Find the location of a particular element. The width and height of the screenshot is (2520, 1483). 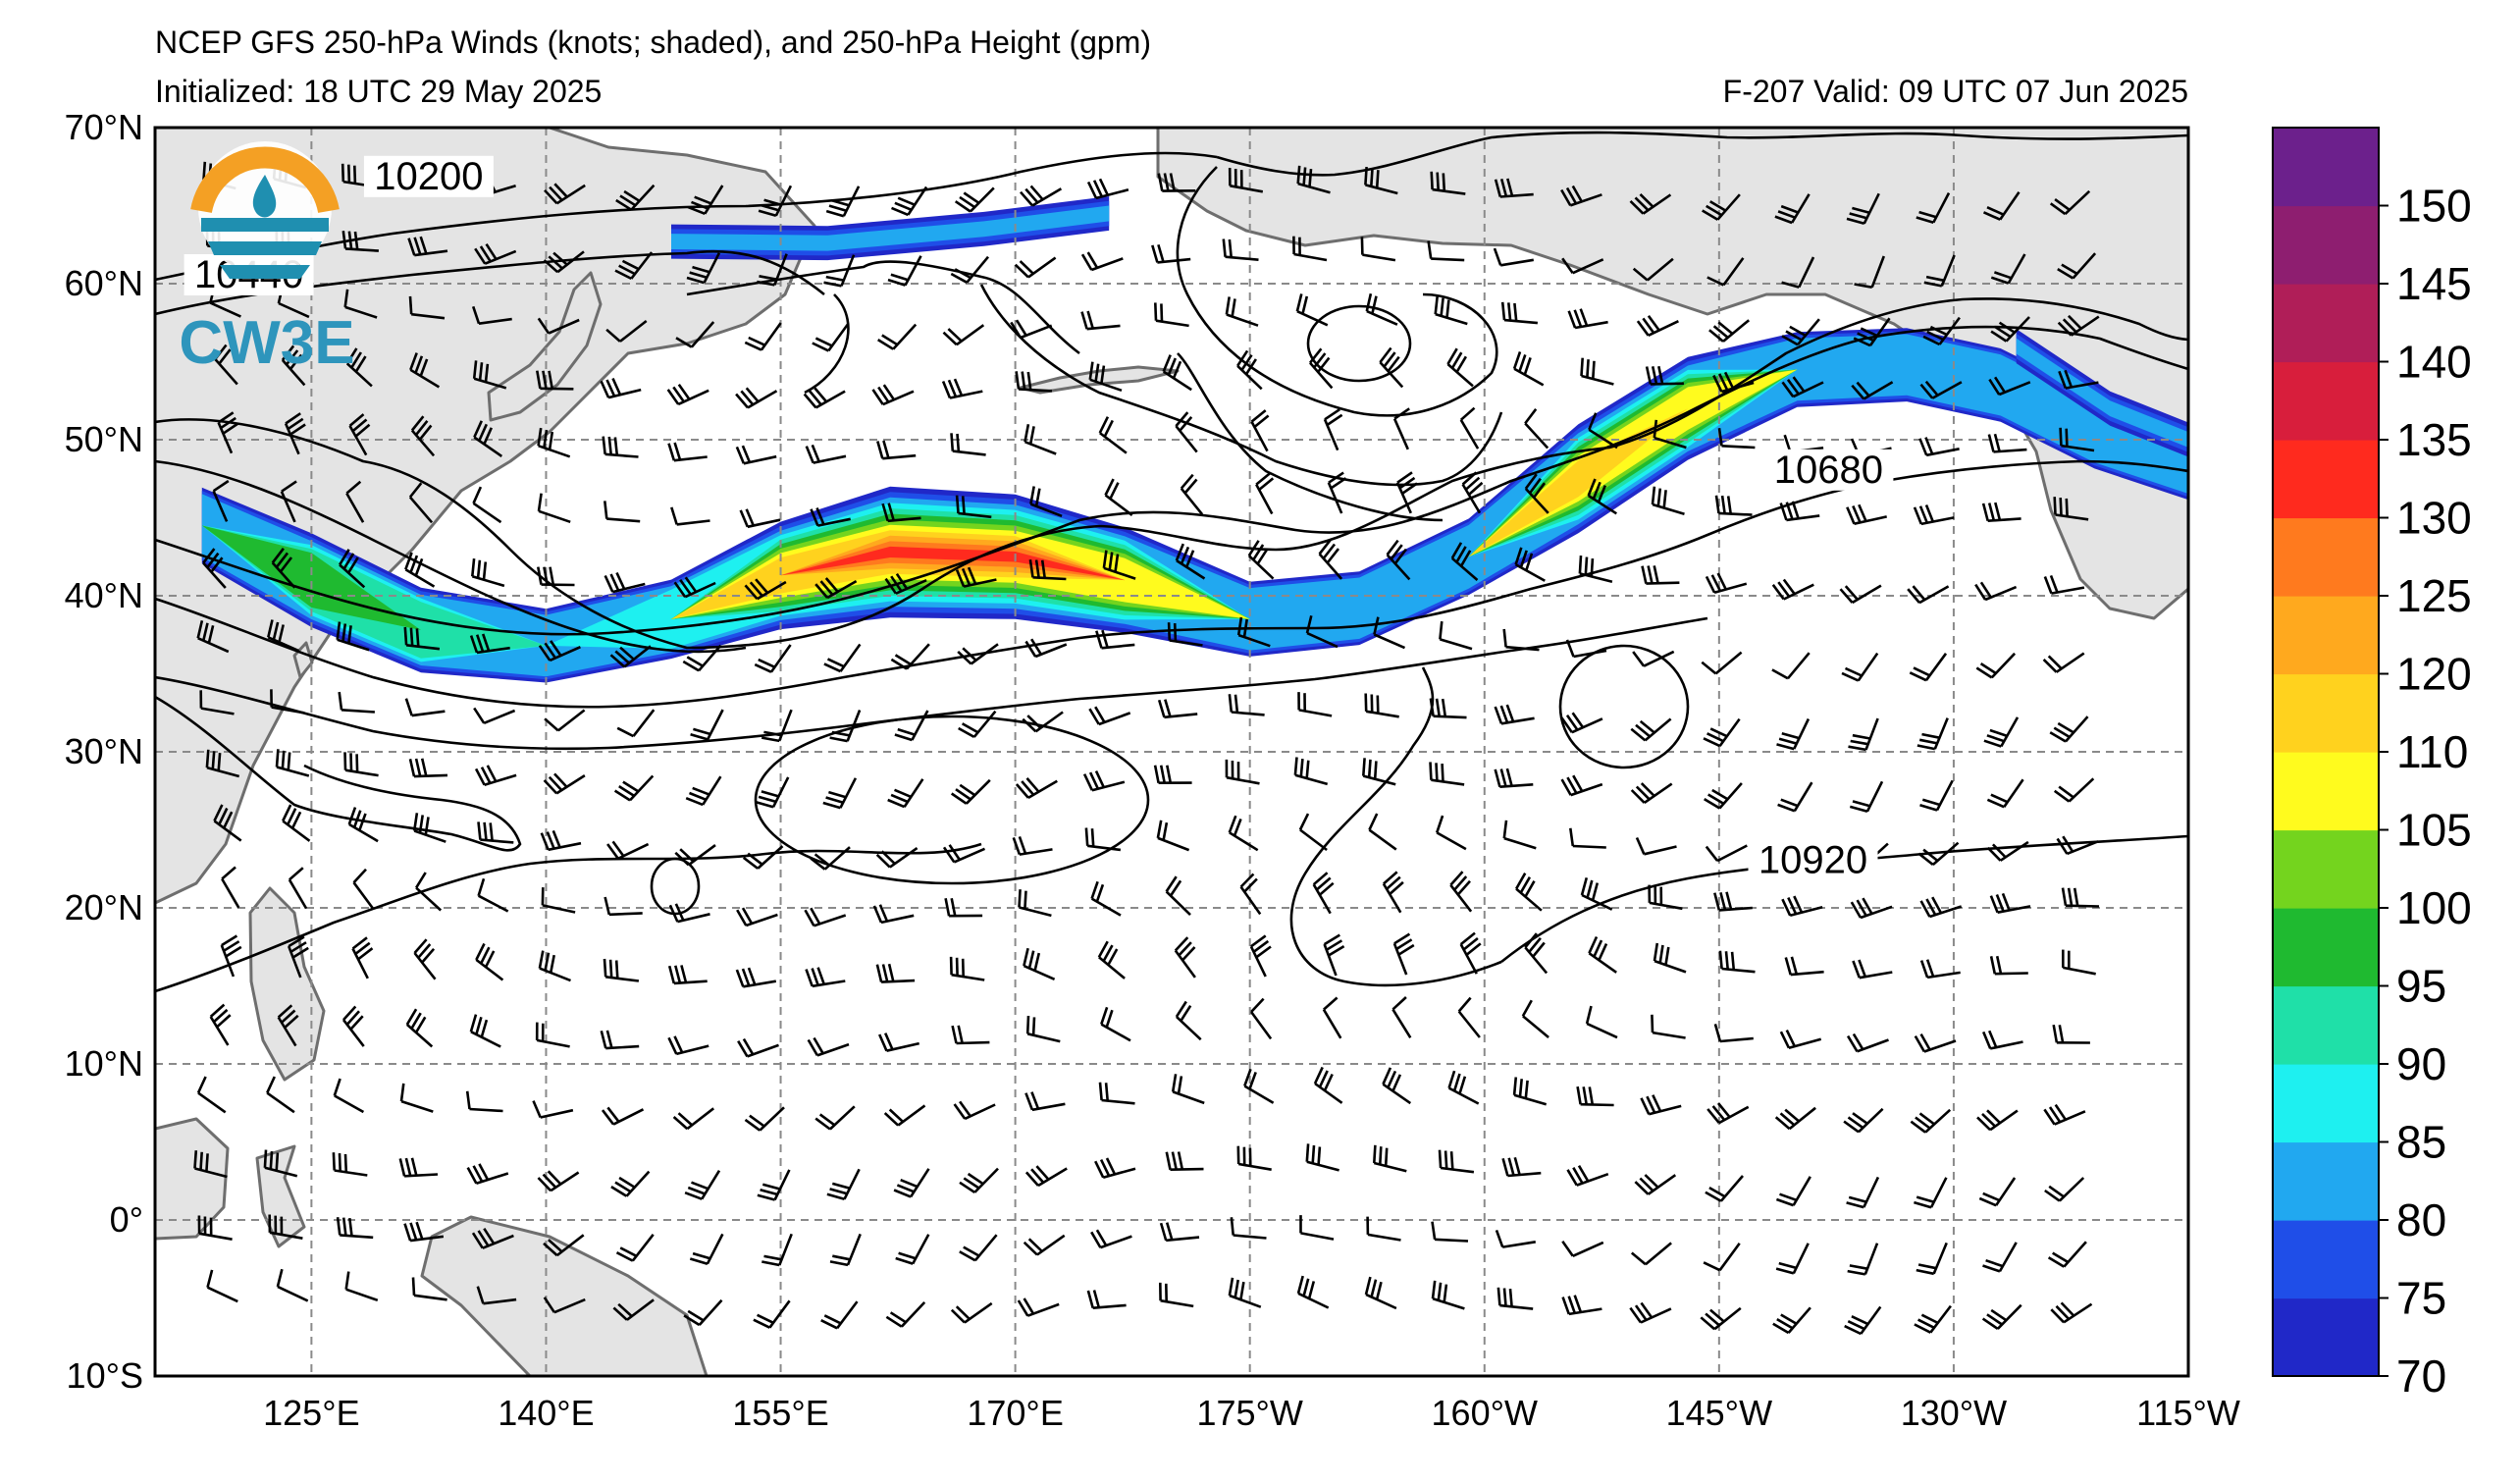

colorbar-label: 80 is located at coordinates (2421, 1219).